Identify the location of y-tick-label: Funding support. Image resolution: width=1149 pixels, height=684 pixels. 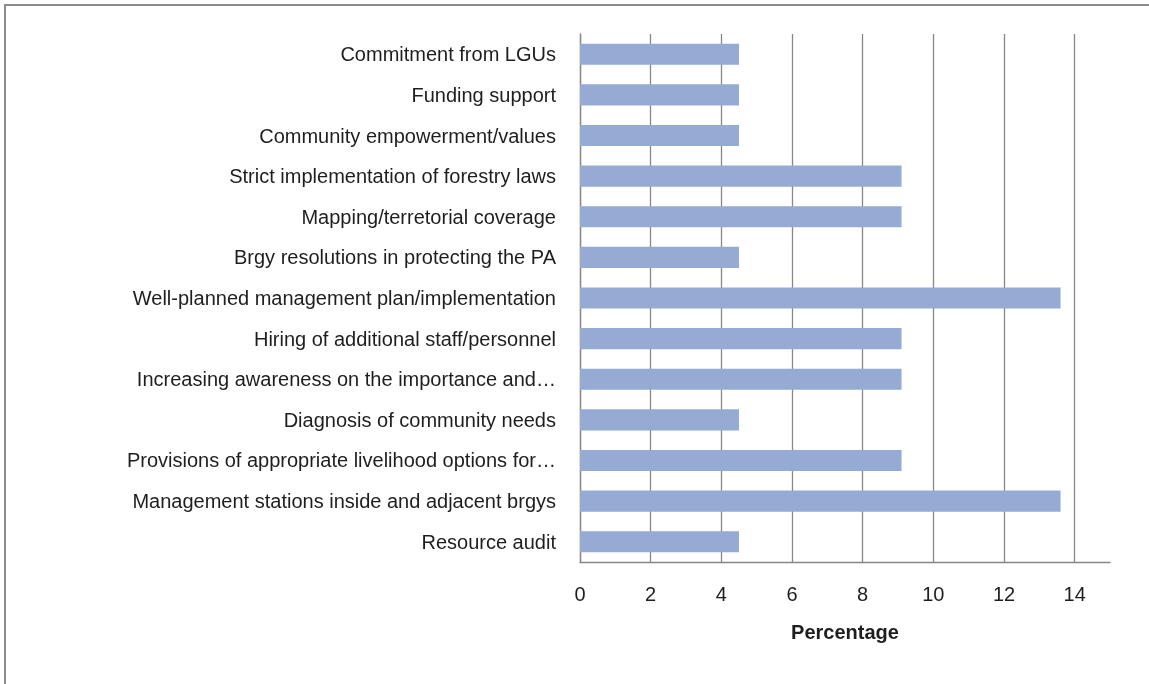
(484, 94).